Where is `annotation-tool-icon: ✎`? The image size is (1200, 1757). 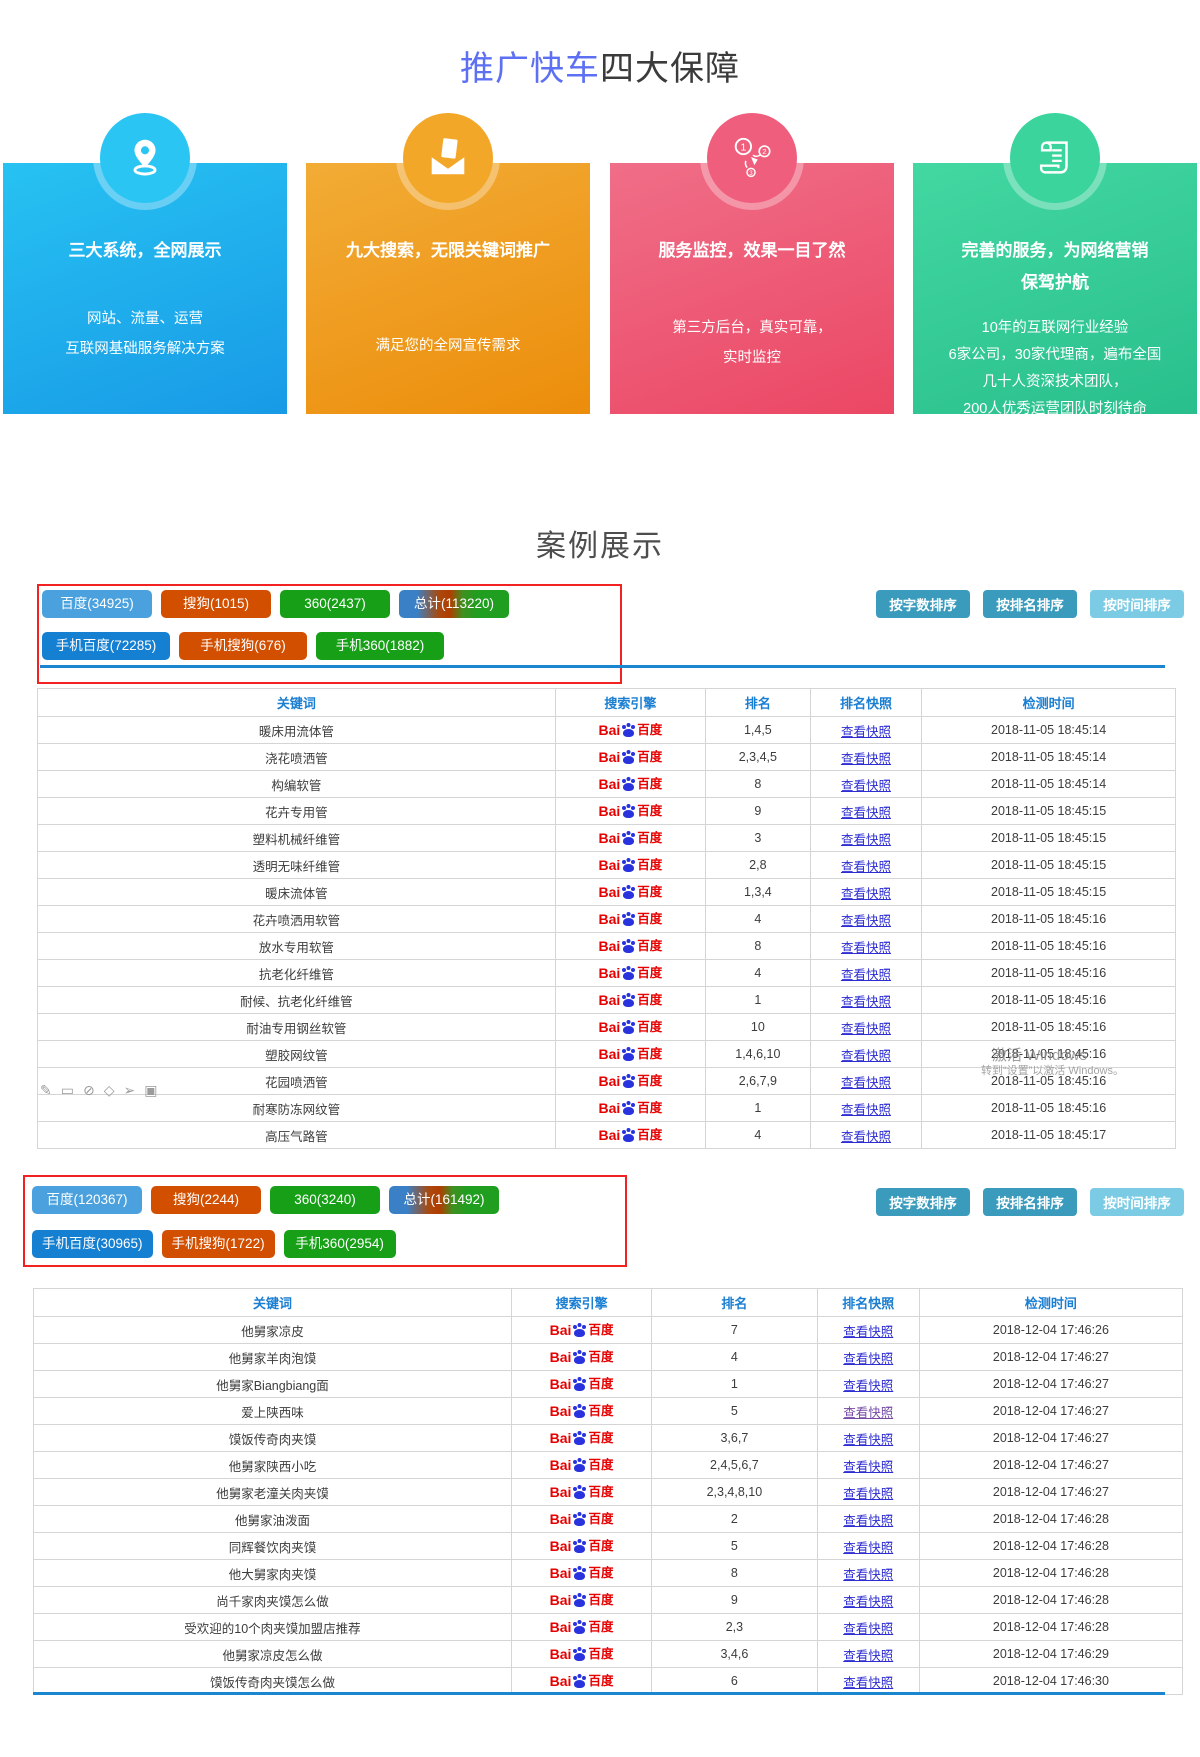 annotation-tool-icon: ✎ is located at coordinates (46, 1090).